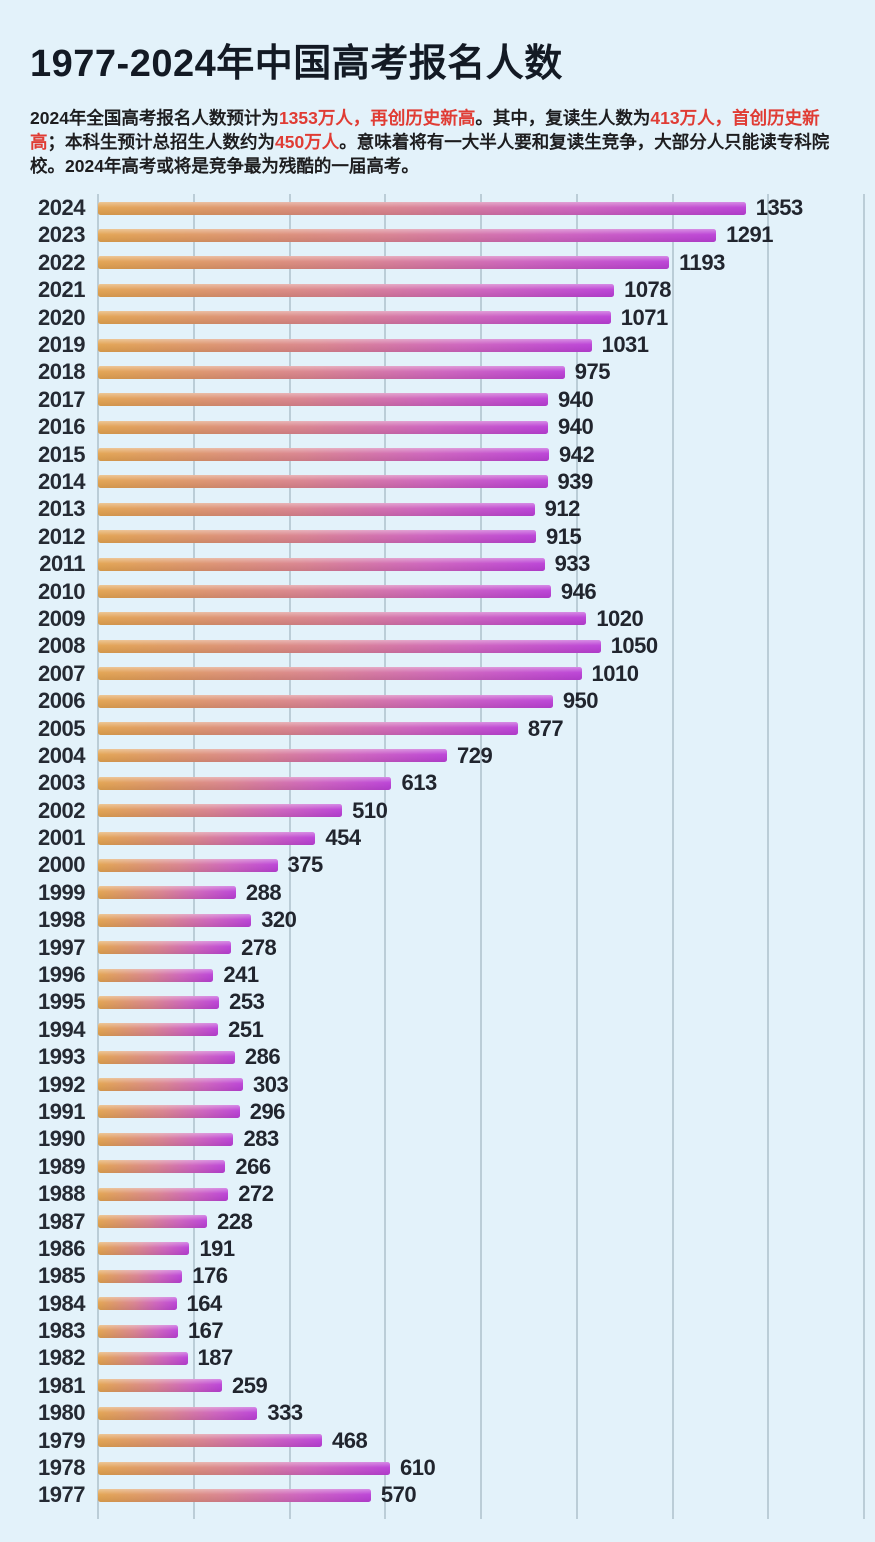 The image size is (875, 1542). What do you see at coordinates (61, 810) in the screenshot?
I see `year-label: 2002` at bounding box center [61, 810].